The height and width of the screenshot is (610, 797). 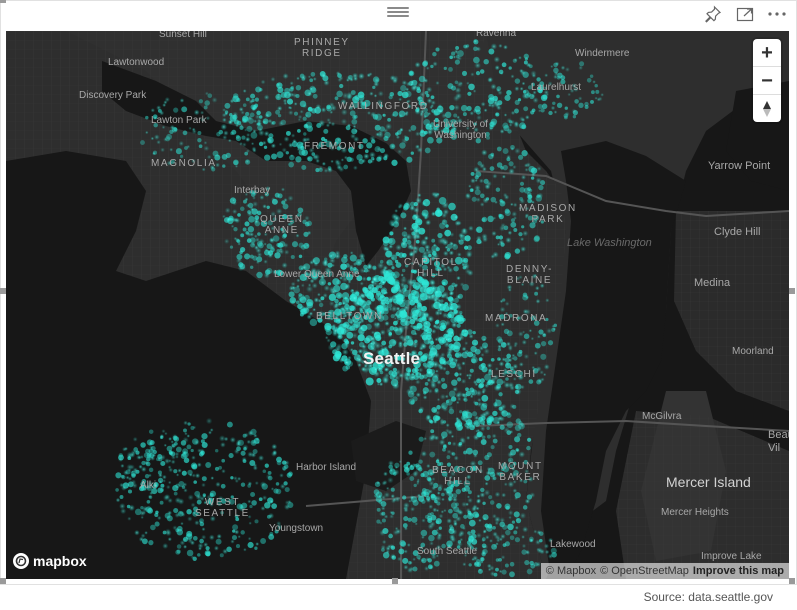 I want to click on zoom-out-button: −, so click(x=767, y=81).